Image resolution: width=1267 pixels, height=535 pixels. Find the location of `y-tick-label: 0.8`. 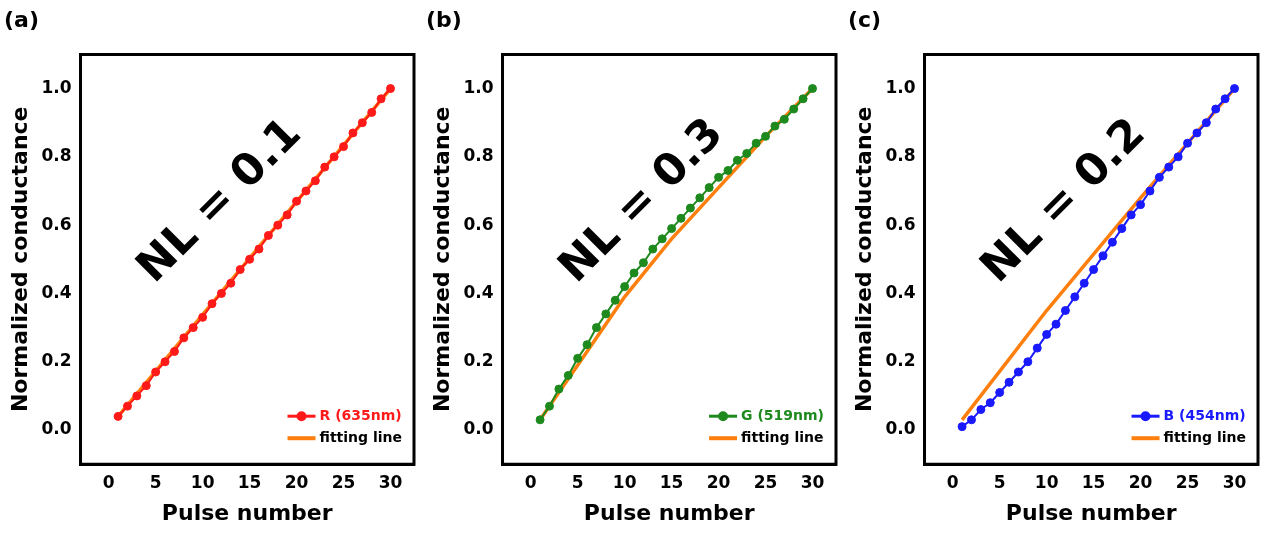

y-tick-label: 0.8 is located at coordinates (900, 155).